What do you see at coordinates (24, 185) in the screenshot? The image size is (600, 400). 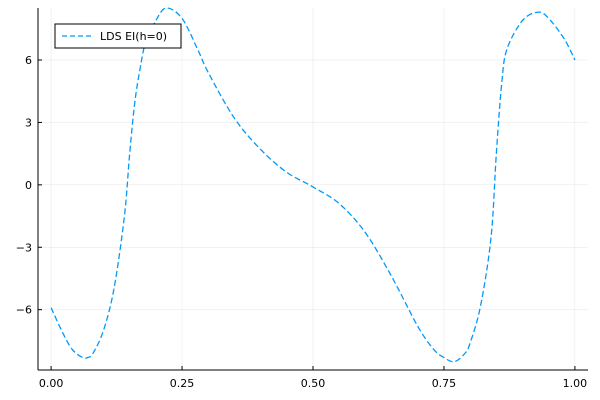 I see `y-tick-labels: −6 −3 0 3 6` at bounding box center [24, 185].